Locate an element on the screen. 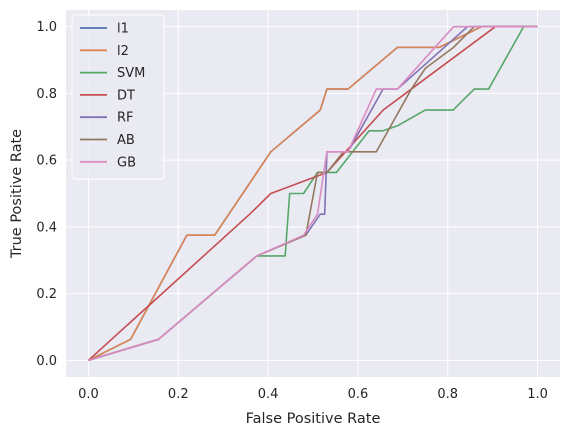 This screenshot has width=570, height=437. legend: l1 l2 SVM DT RF AB GB is located at coordinates (118, 97).